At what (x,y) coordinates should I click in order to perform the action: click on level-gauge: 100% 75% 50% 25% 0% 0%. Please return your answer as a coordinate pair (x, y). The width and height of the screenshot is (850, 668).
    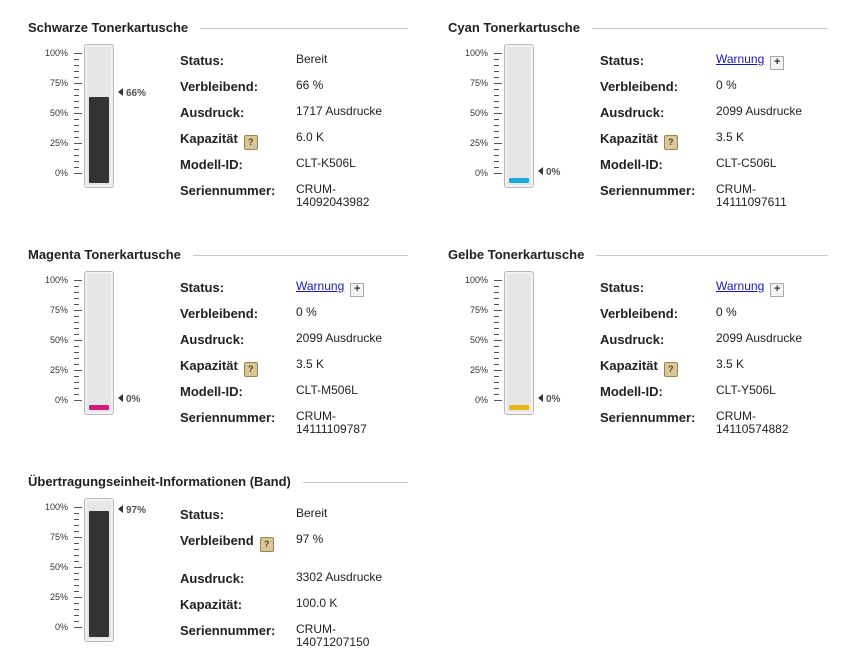
    Looking at the image, I should click on (523, 356).